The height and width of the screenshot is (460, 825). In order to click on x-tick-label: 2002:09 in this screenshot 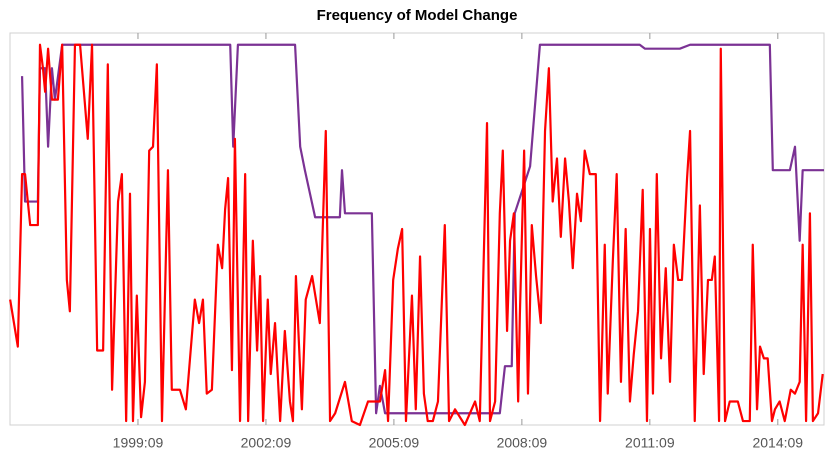, I will do `click(266, 443)`.